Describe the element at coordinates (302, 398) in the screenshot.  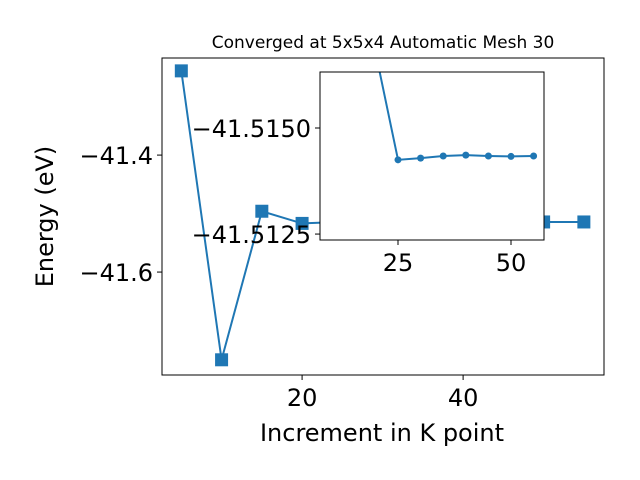
I see `x-tick-label: 20` at that location.